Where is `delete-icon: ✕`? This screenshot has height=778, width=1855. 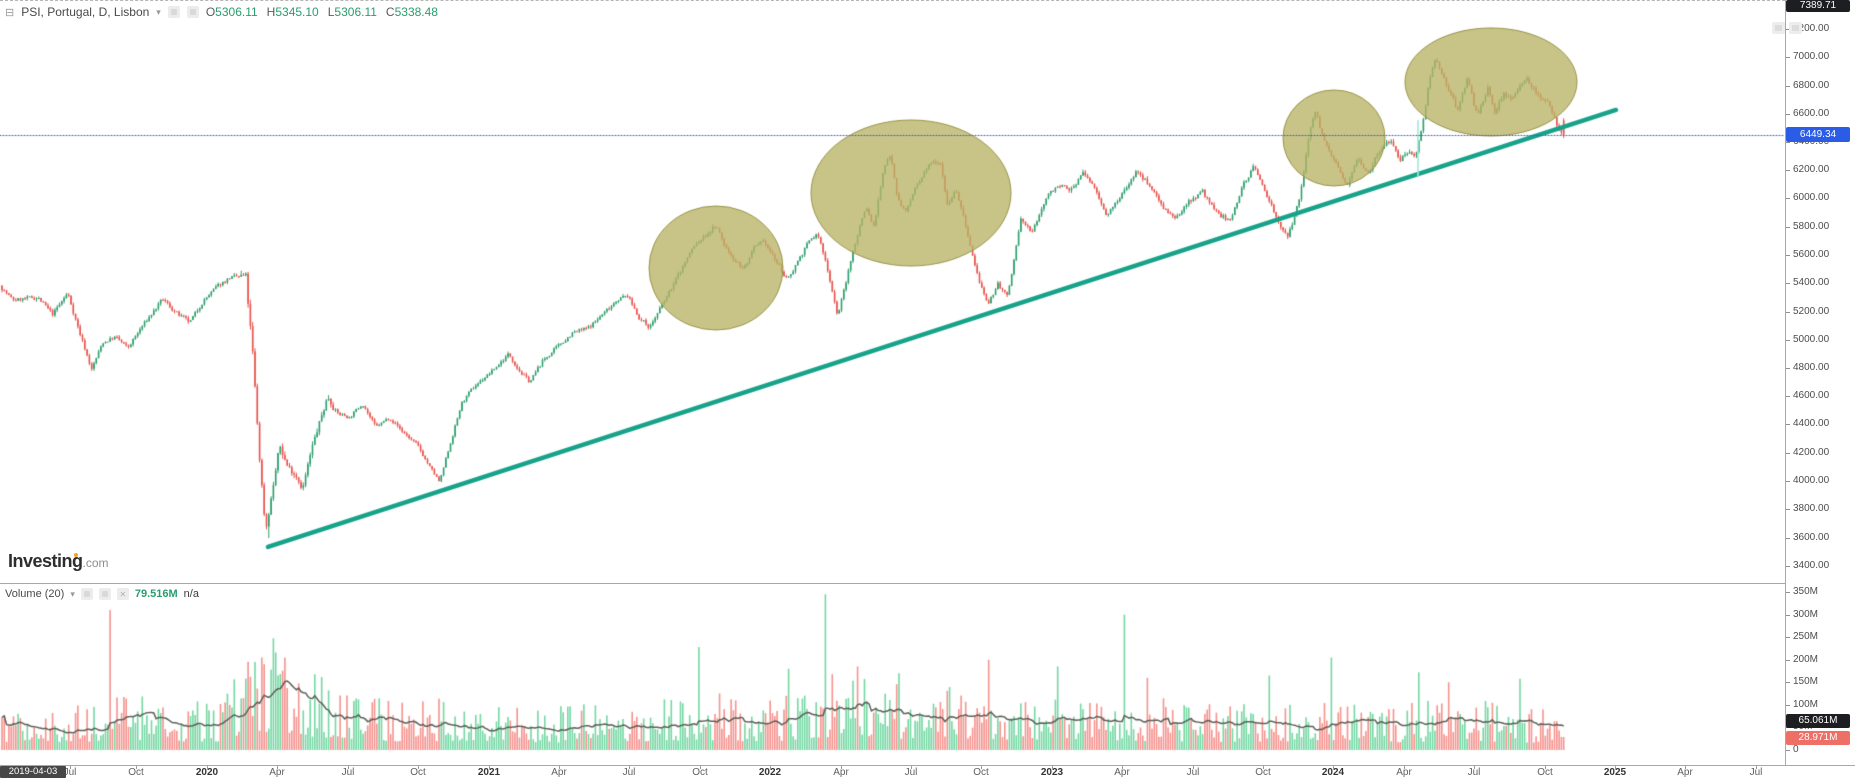
delete-icon: ✕ is located at coordinates (122, 594).